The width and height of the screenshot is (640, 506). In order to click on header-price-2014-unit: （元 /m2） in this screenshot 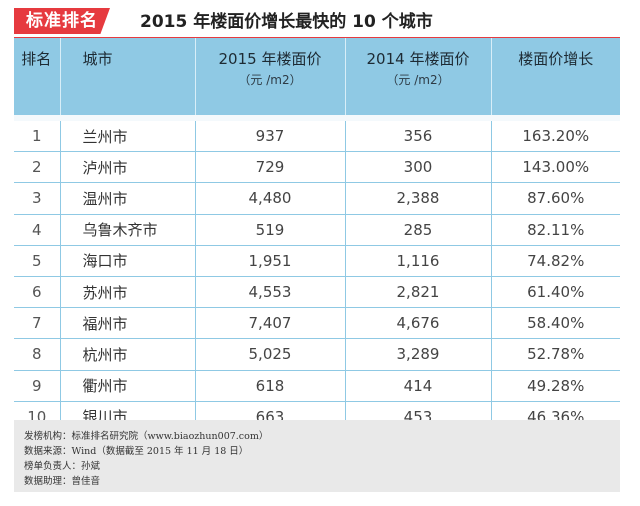, I will do `click(418, 80)`.